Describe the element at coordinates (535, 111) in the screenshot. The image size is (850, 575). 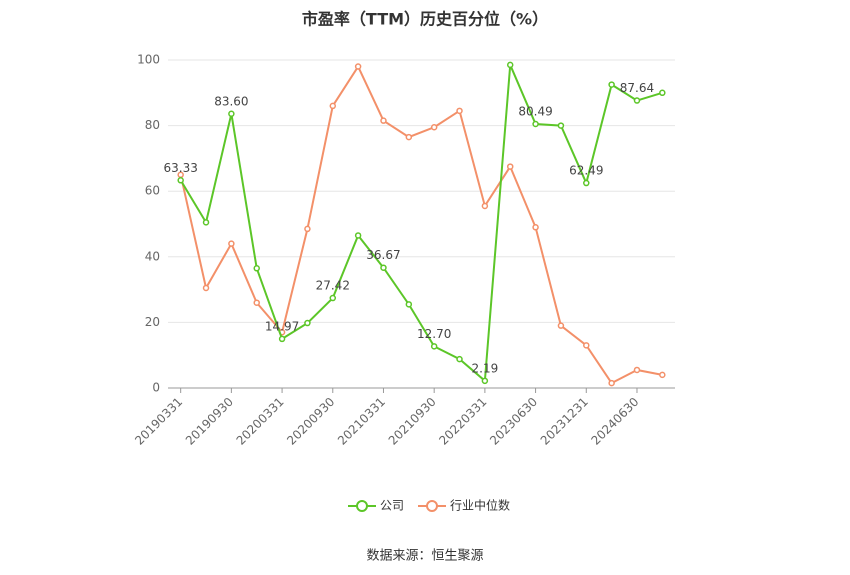
I see `data-label: 80.49` at that location.